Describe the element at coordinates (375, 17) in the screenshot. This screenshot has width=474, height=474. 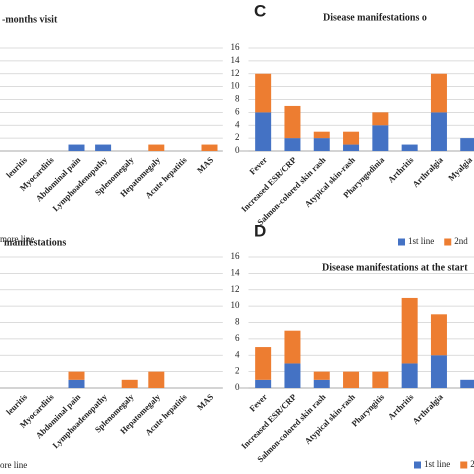
I see `chart-title: Disease manifestations o` at that location.